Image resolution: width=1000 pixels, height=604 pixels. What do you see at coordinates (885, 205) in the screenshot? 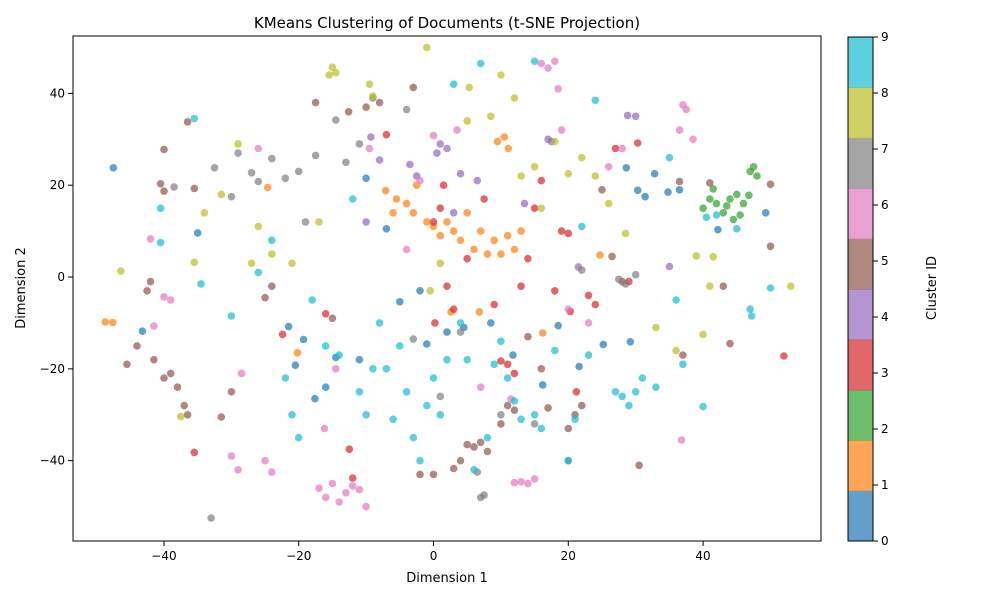
I see `colorbar-tick-label: 6` at bounding box center [885, 205].